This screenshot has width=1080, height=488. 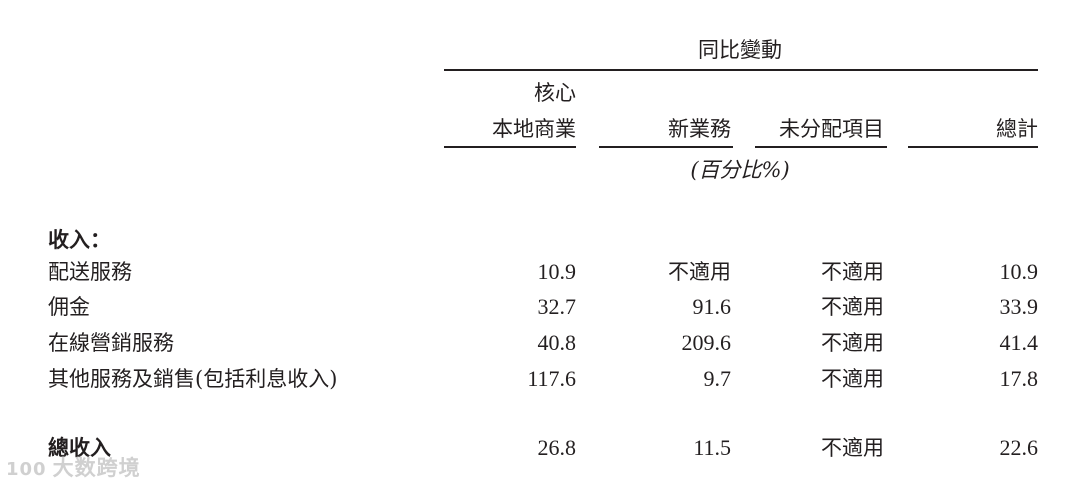 What do you see at coordinates (79, 447) in the screenshot?
I see `total-label: 總收入` at bounding box center [79, 447].